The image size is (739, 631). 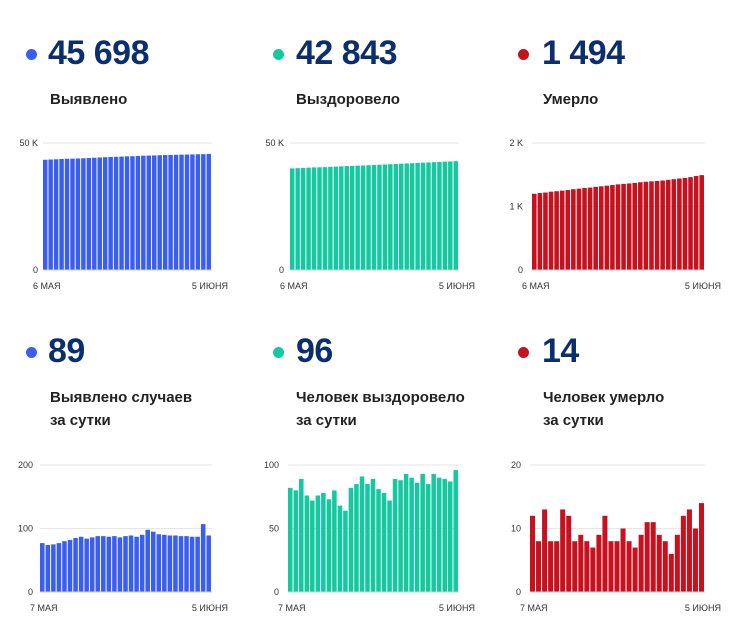 What do you see at coordinates (573, 420) in the screenshot?
I see `stat-label-line: за сутки` at bounding box center [573, 420].